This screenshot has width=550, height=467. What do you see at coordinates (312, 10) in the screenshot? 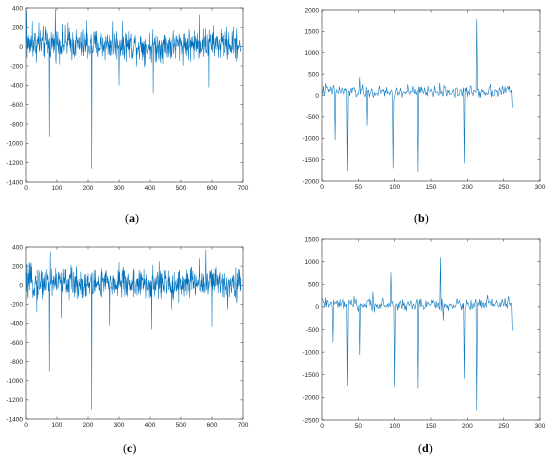
I see `y-tick-label: 2000` at bounding box center [312, 10].